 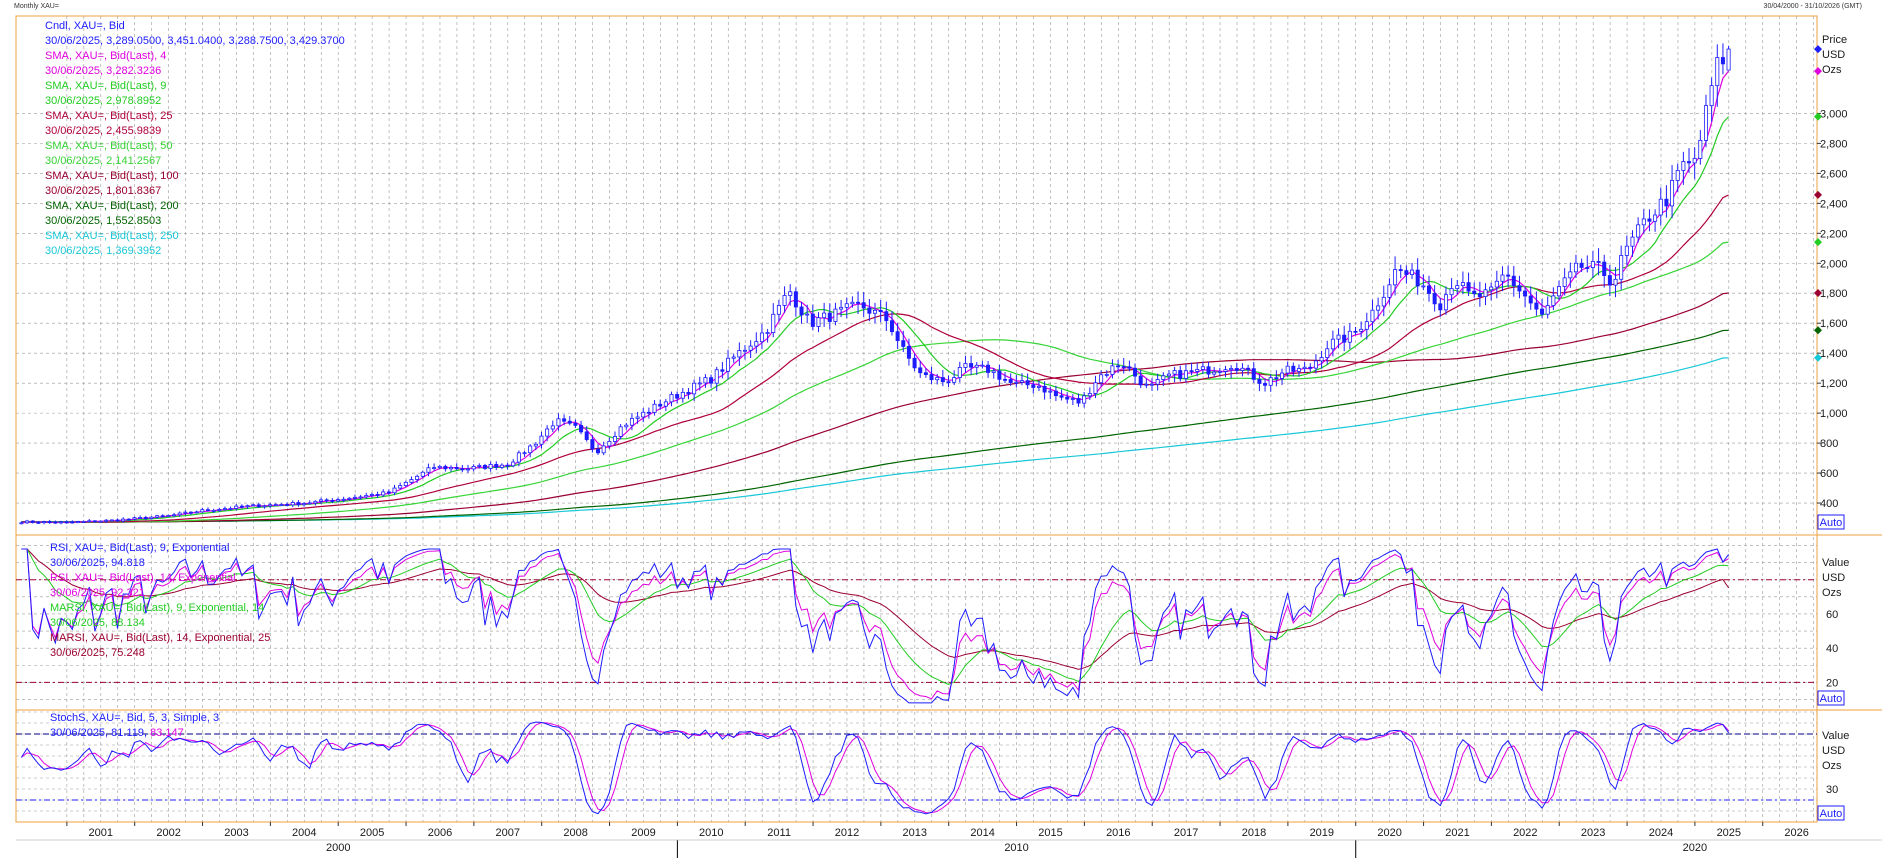 I want to click on legend-line: 30/06/2025, 3,282.3236, so click(x=103, y=71).